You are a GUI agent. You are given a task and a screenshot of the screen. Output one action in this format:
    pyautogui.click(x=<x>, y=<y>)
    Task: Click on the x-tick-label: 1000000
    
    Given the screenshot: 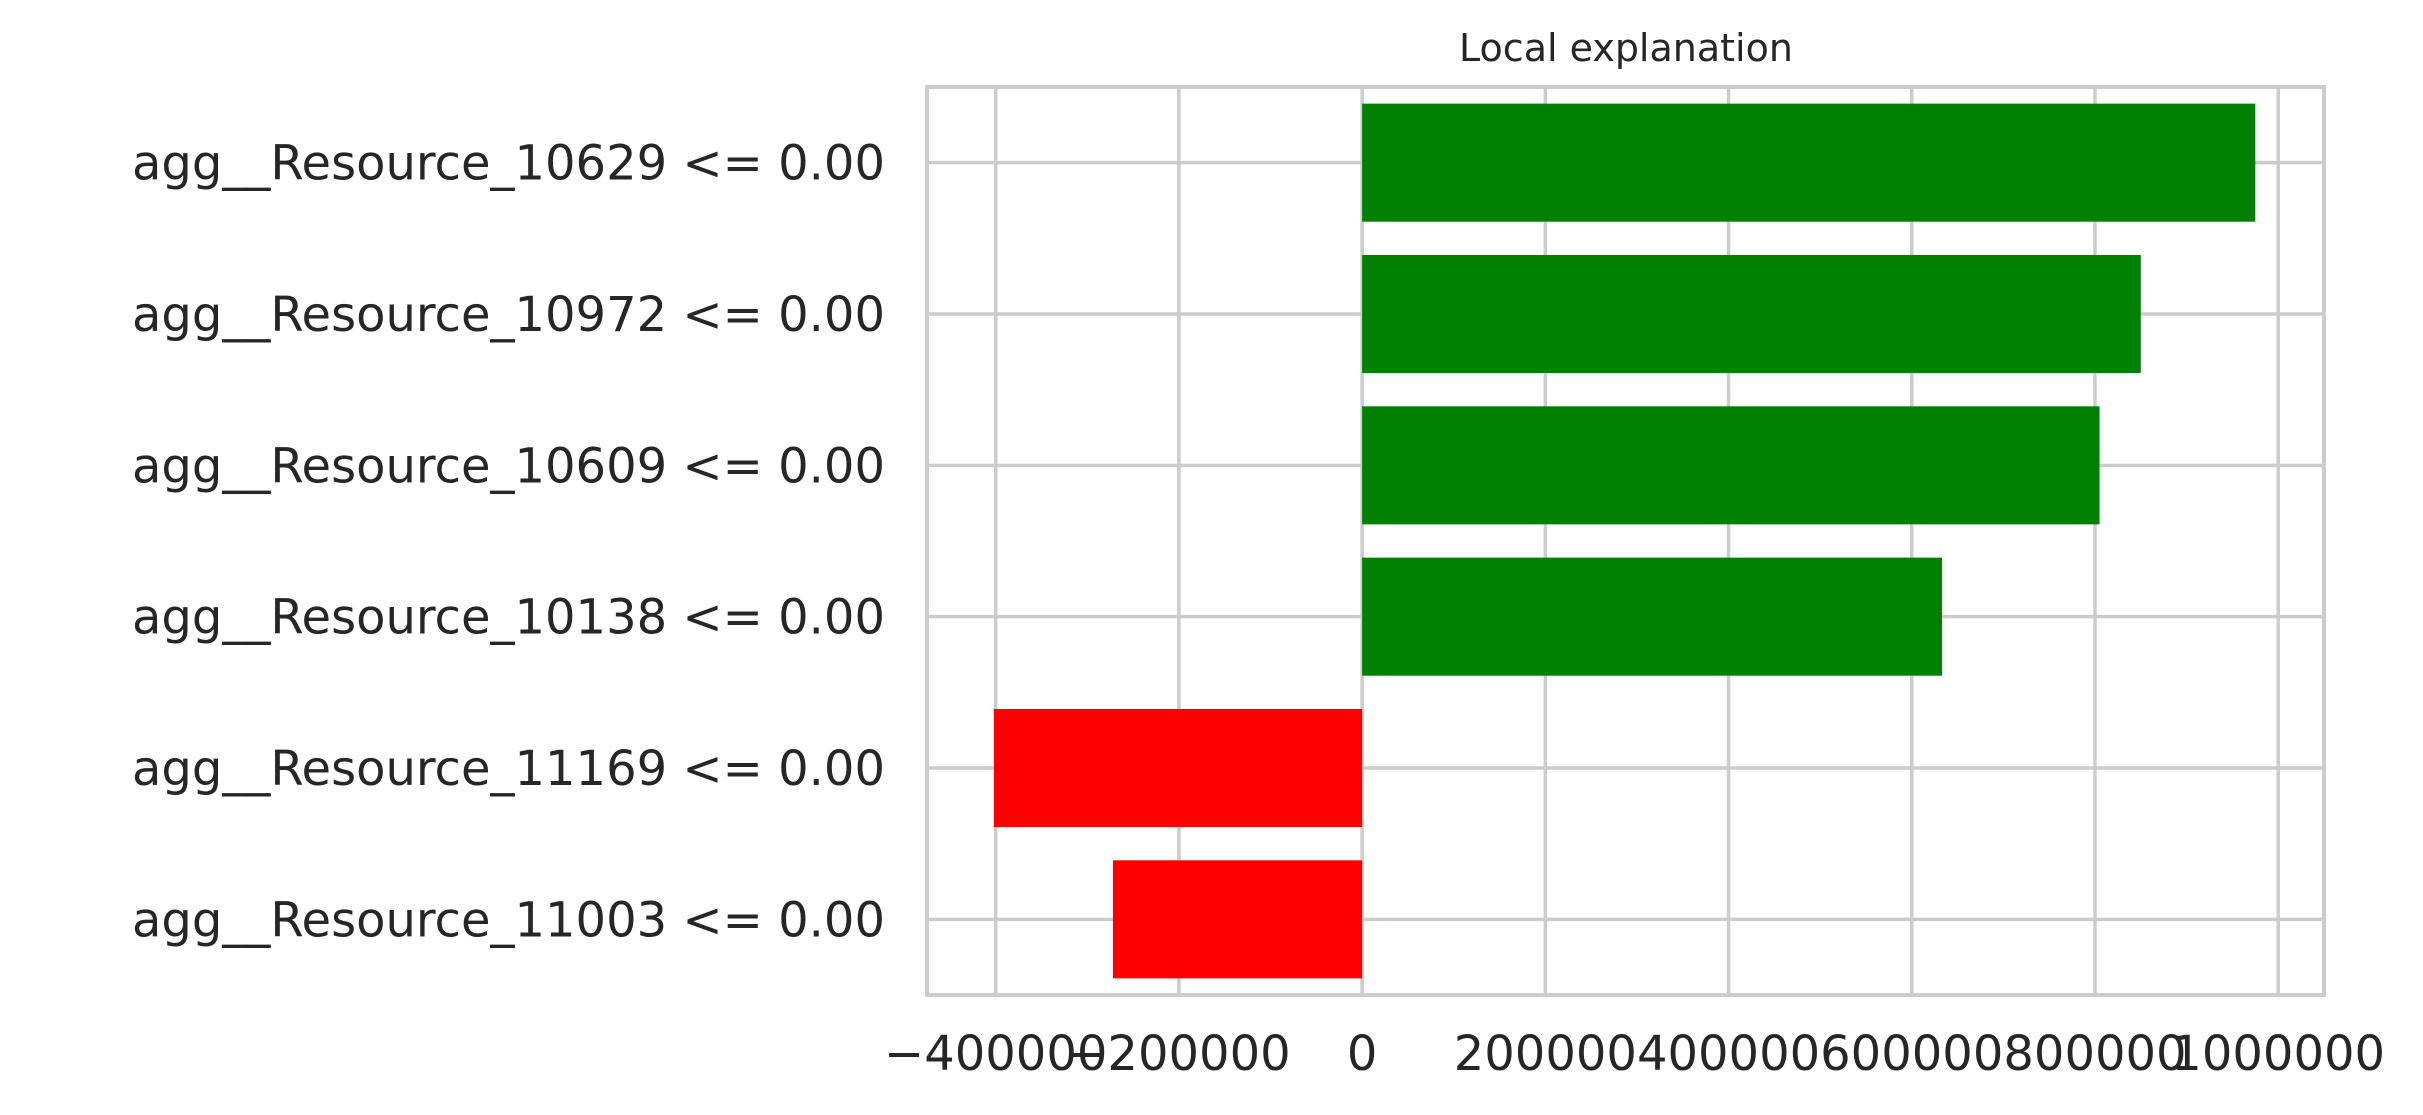 What is the action you would take?
    pyautogui.click(x=2278, y=1054)
    